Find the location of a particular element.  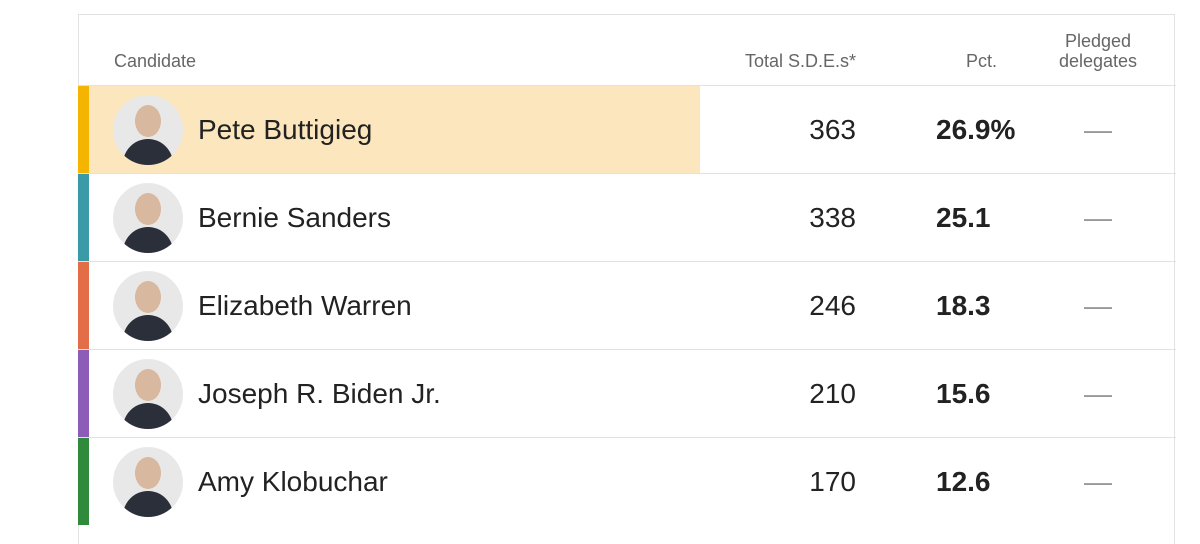

percent: 26.9% is located at coordinates (976, 129).